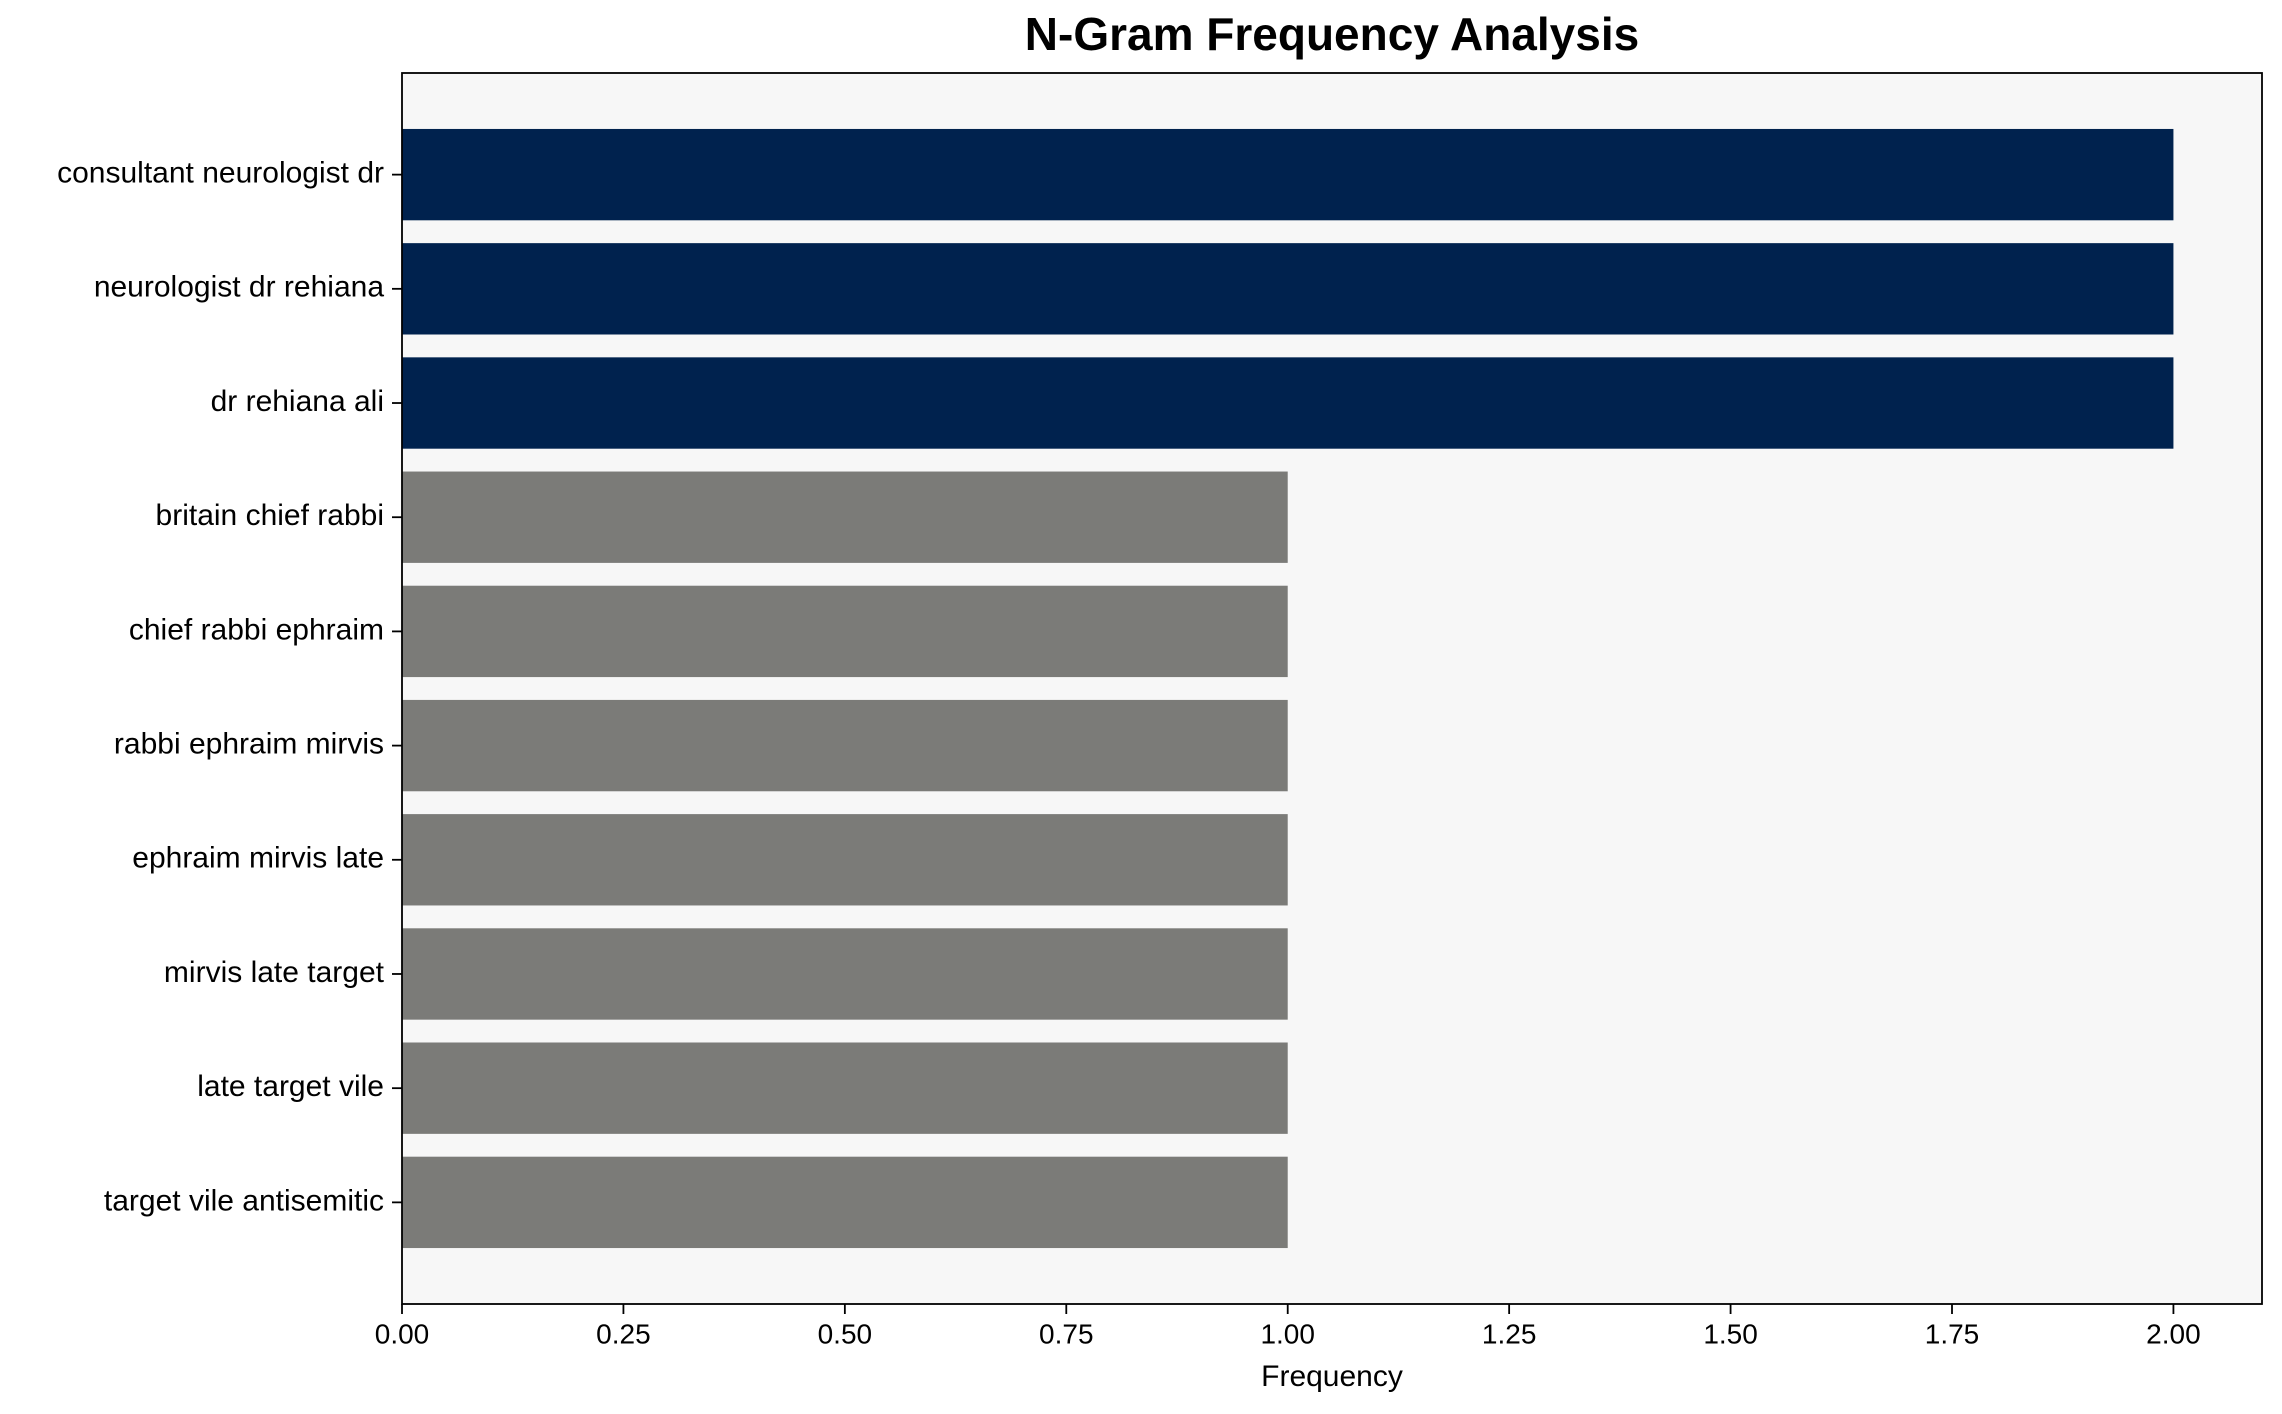  What do you see at coordinates (274, 972) in the screenshot?
I see `y-tick-label: mirvis late target` at bounding box center [274, 972].